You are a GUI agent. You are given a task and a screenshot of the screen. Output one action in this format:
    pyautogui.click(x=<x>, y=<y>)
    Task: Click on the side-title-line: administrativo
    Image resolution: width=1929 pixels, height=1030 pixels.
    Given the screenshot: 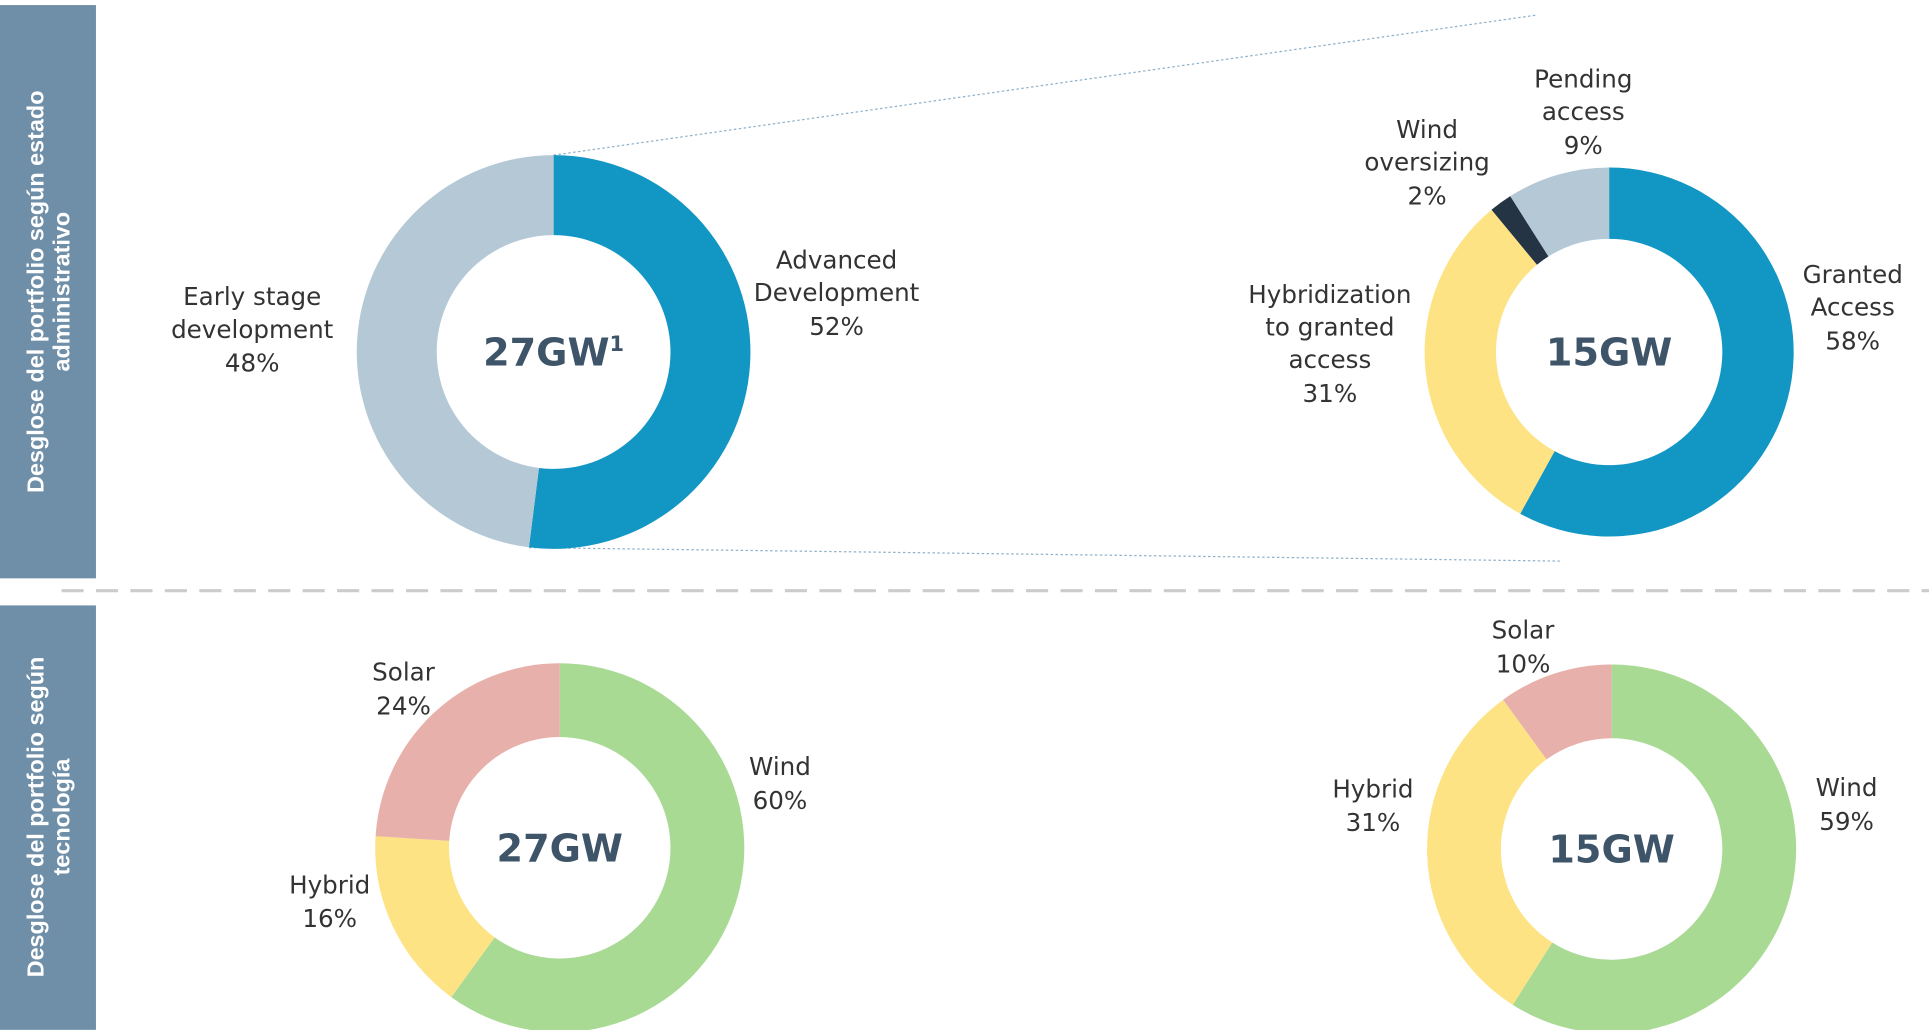 What is the action you would take?
    pyautogui.click(x=62, y=292)
    